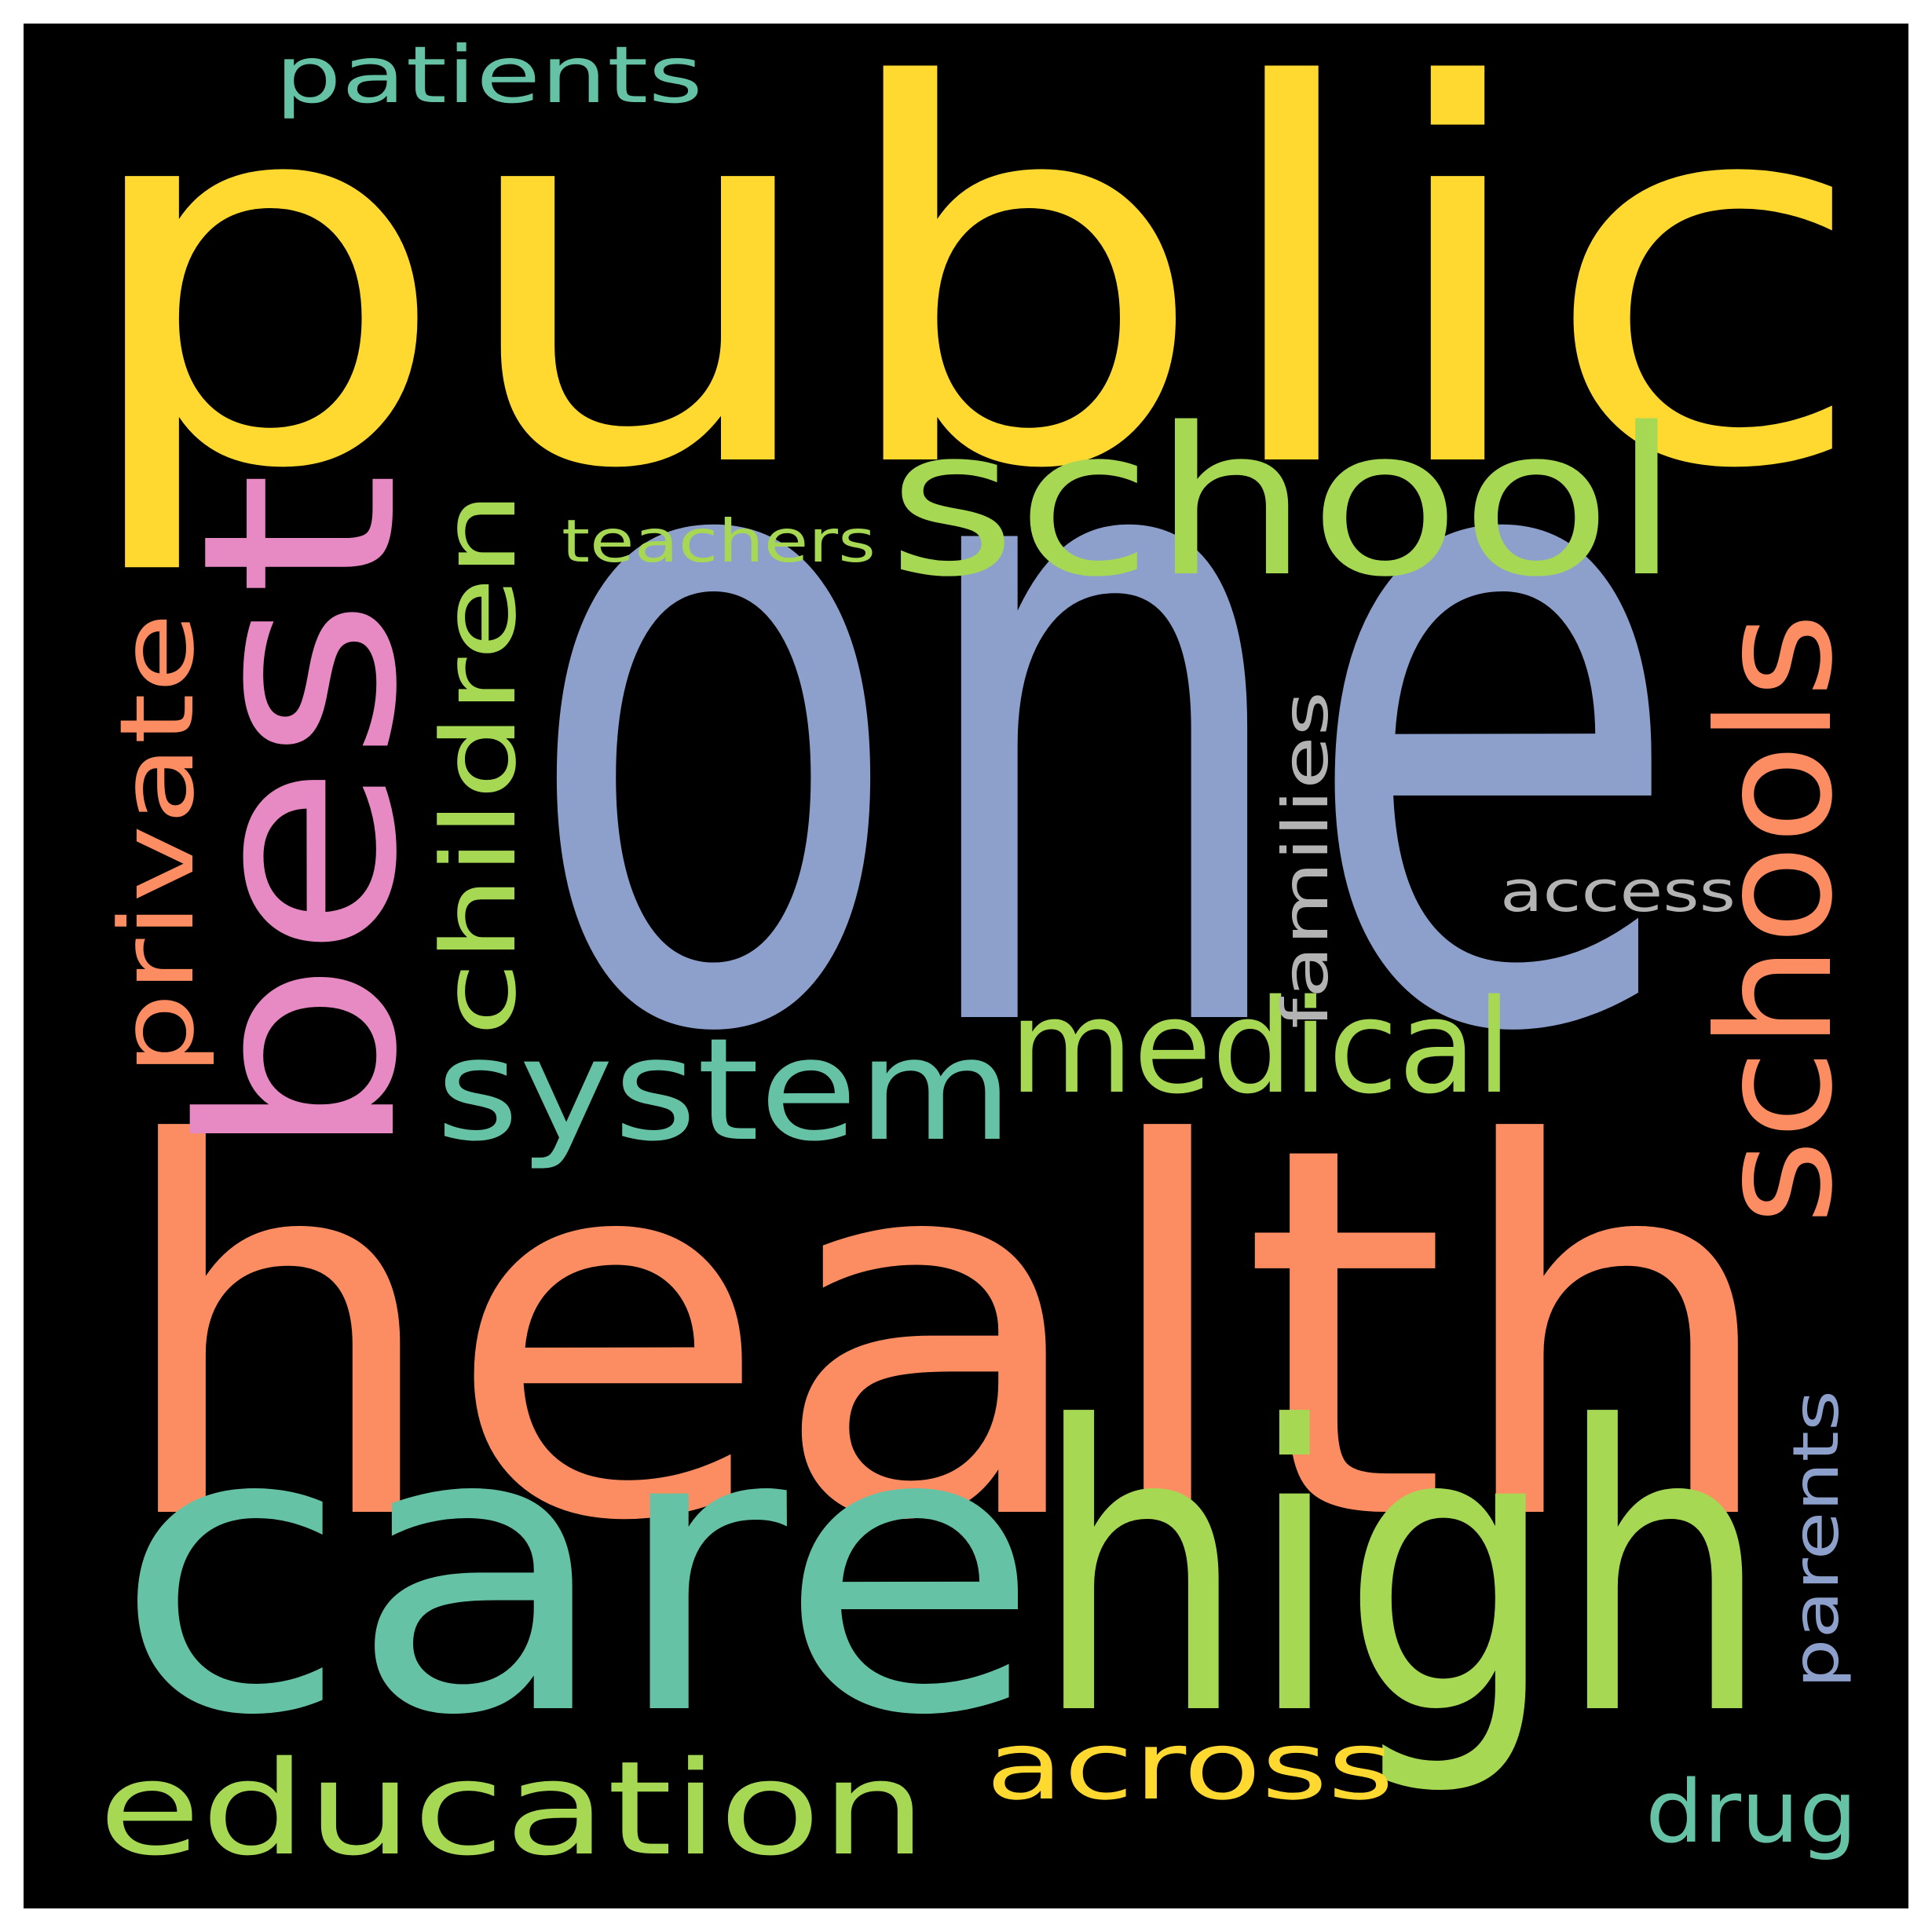  What do you see at coordinates (479, 764) in the screenshot?
I see `word-children: children` at bounding box center [479, 764].